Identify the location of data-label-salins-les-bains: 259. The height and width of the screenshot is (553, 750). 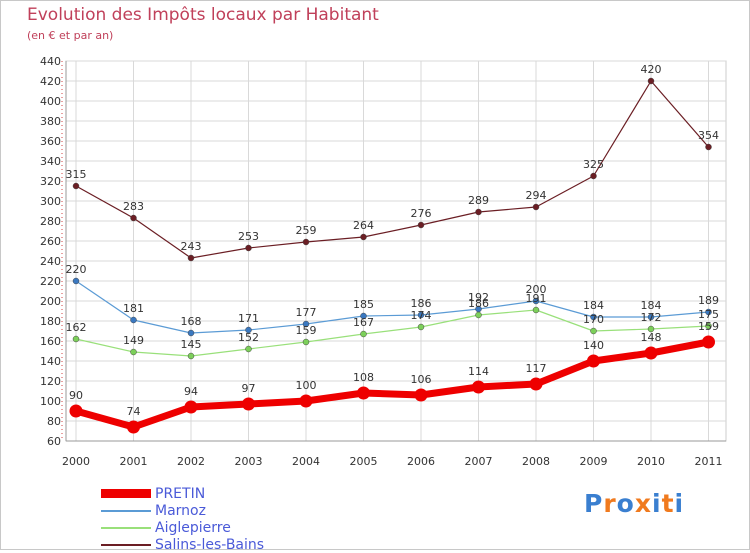
(306, 230).